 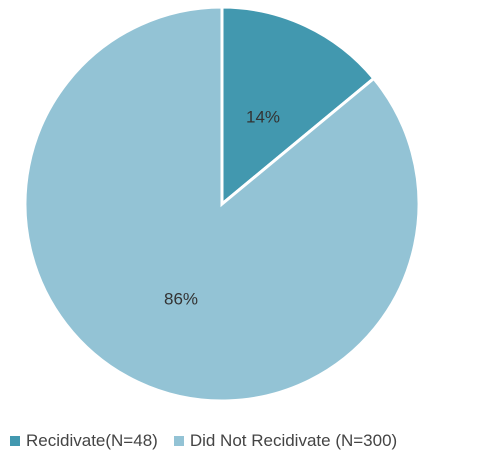 What do you see at coordinates (263, 116) in the screenshot?
I see `slice-label-recidivate: 14%` at bounding box center [263, 116].